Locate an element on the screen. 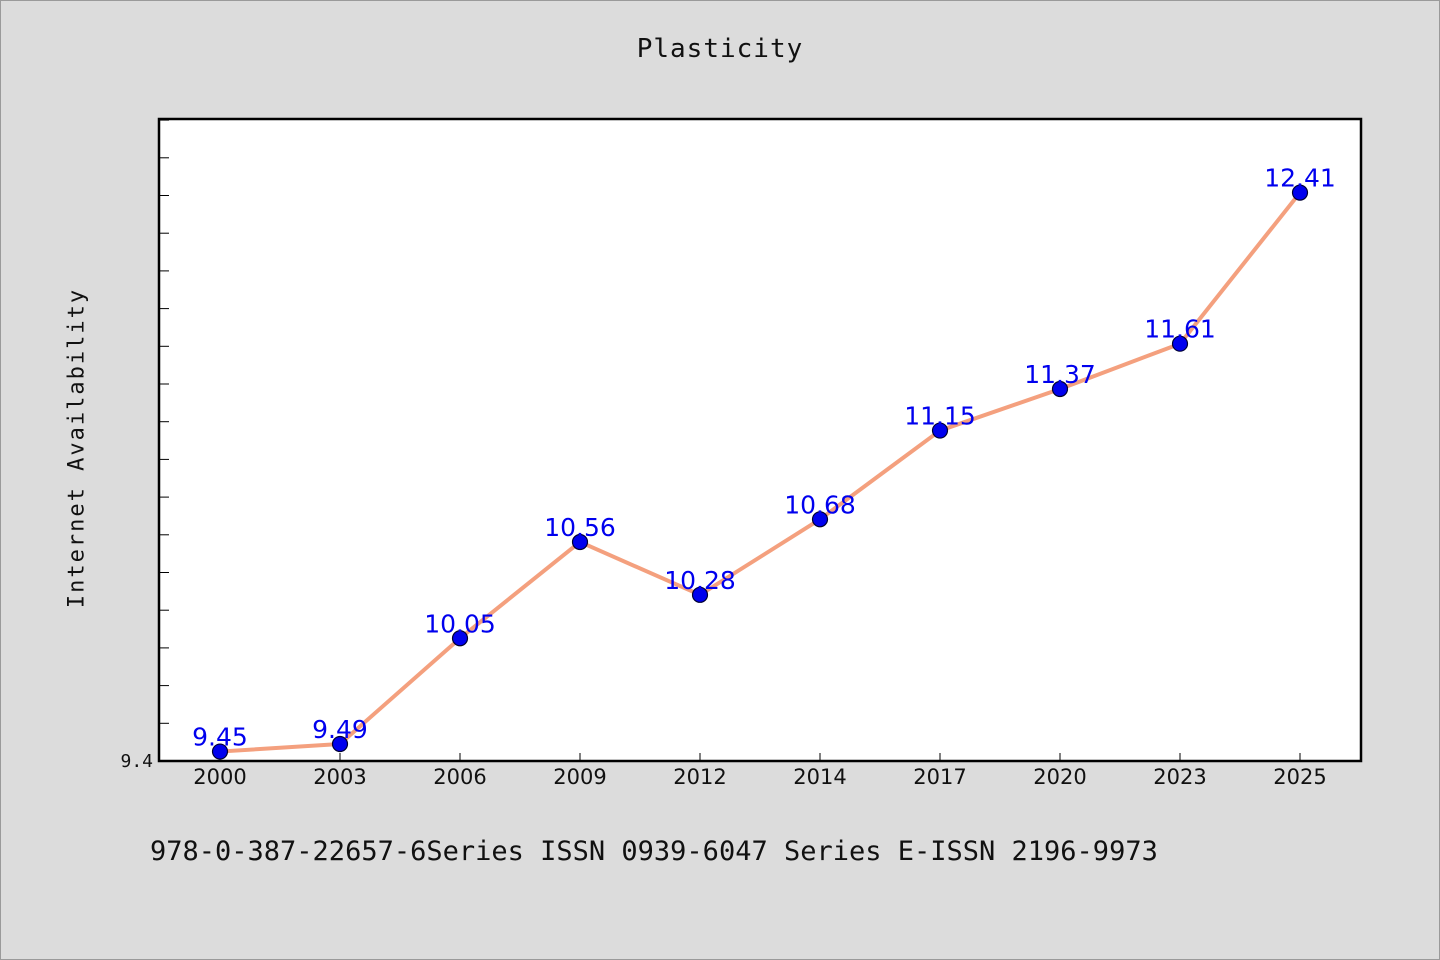 The width and height of the screenshot is (1440, 960). chart-title: Plasticity is located at coordinates (720, 49).